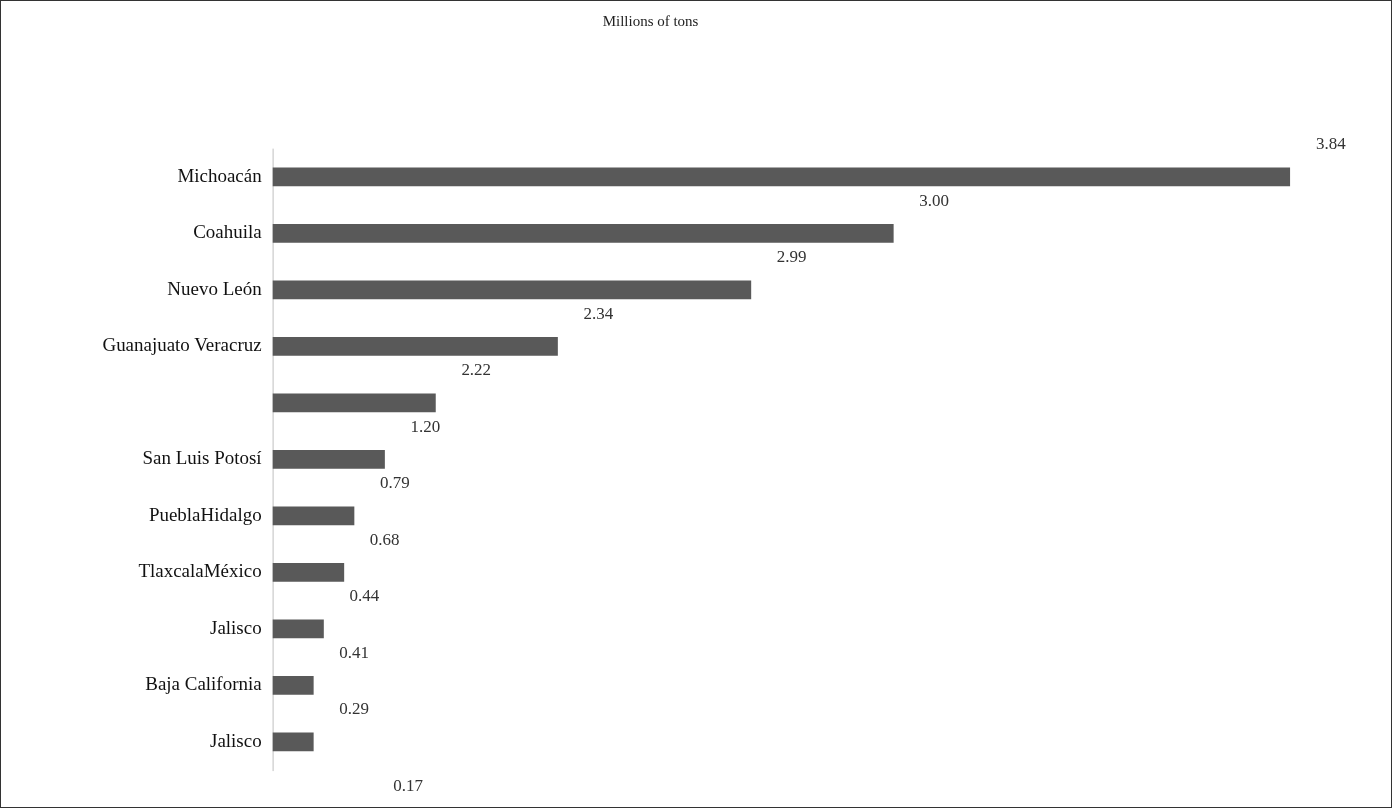  What do you see at coordinates (384, 539) in the screenshot?
I see `annotation: 0.68` at bounding box center [384, 539].